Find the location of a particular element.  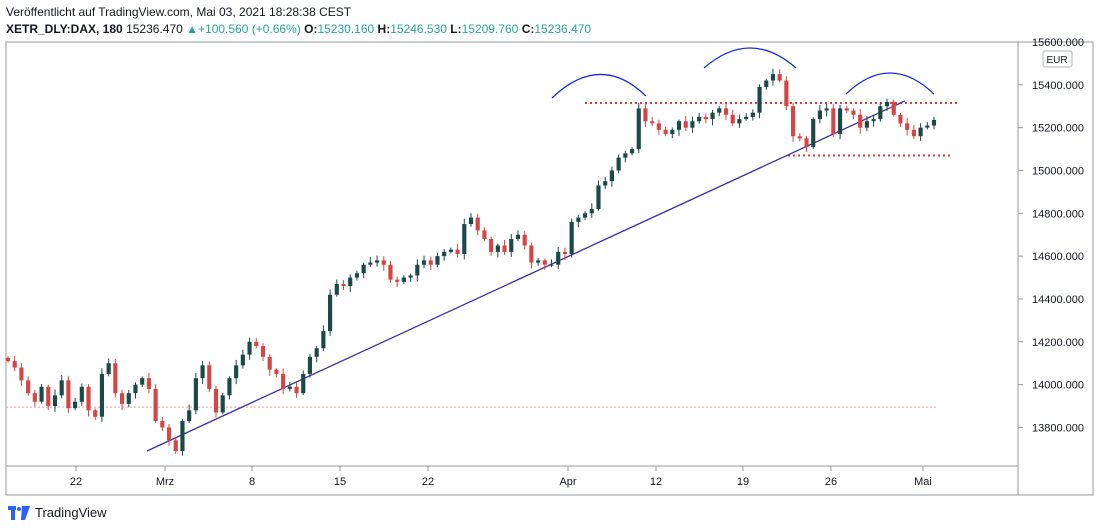

high-label: H: is located at coordinates (384, 29).